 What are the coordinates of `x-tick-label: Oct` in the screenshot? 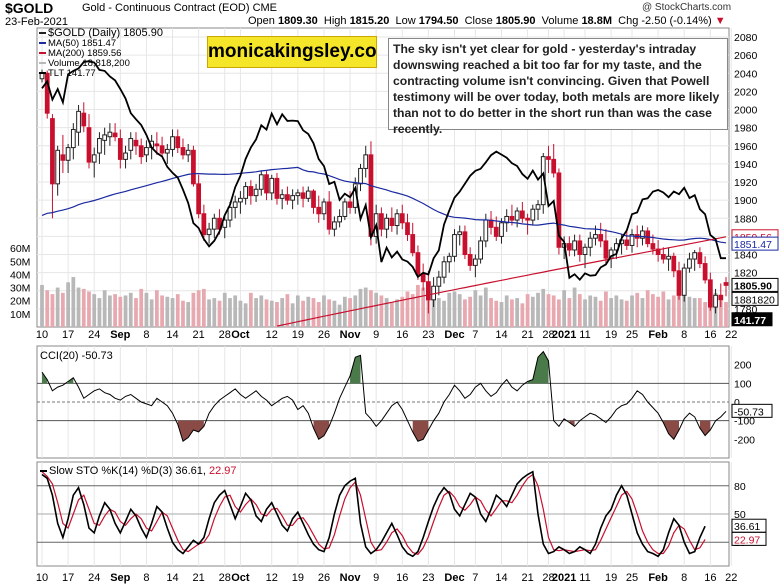 It's located at (240, 578).